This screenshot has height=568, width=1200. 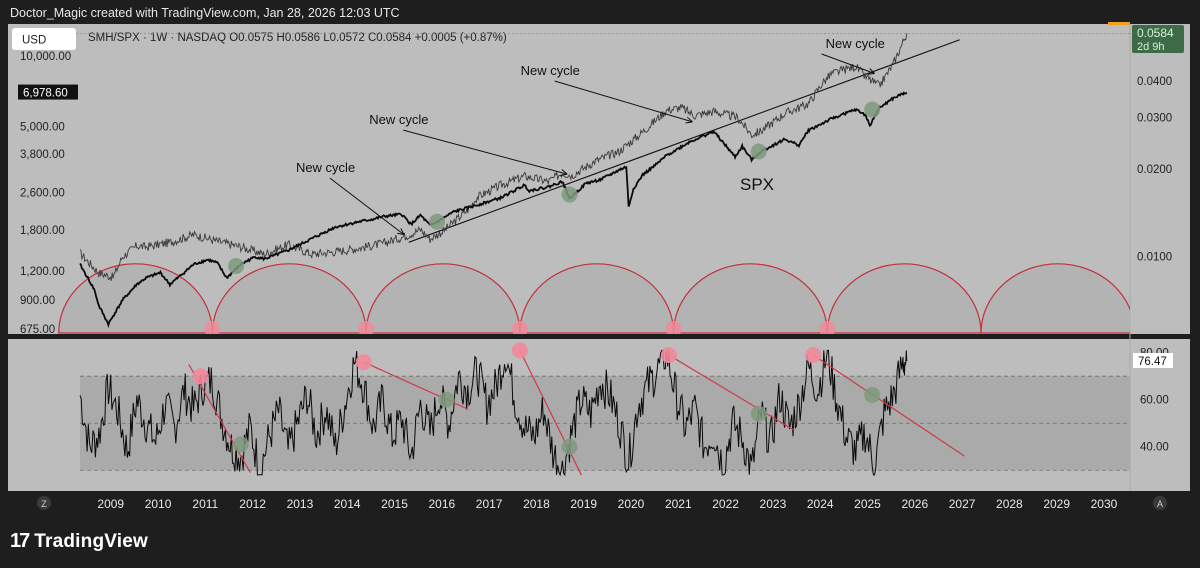 What do you see at coordinates (914, 504) in the screenshot?
I see `x-axis-year-label: 2026` at bounding box center [914, 504].